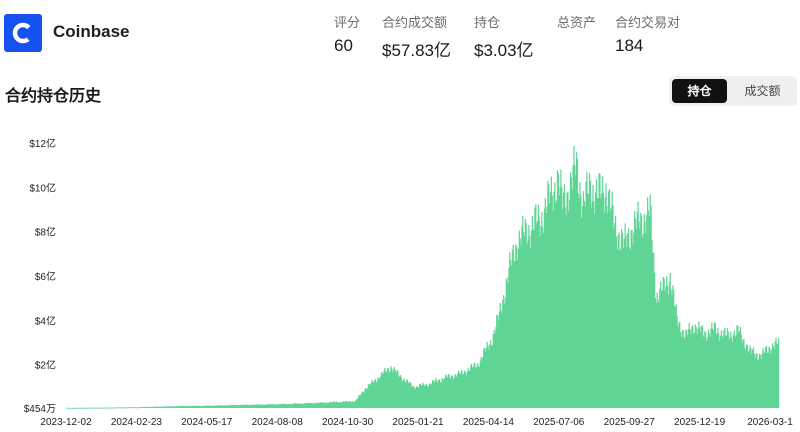 This screenshot has height=432, width=800. What do you see at coordinates (762, 91) in the screenshot?
I see `tab-volume: 成交额` at bounding box center [762, 91].